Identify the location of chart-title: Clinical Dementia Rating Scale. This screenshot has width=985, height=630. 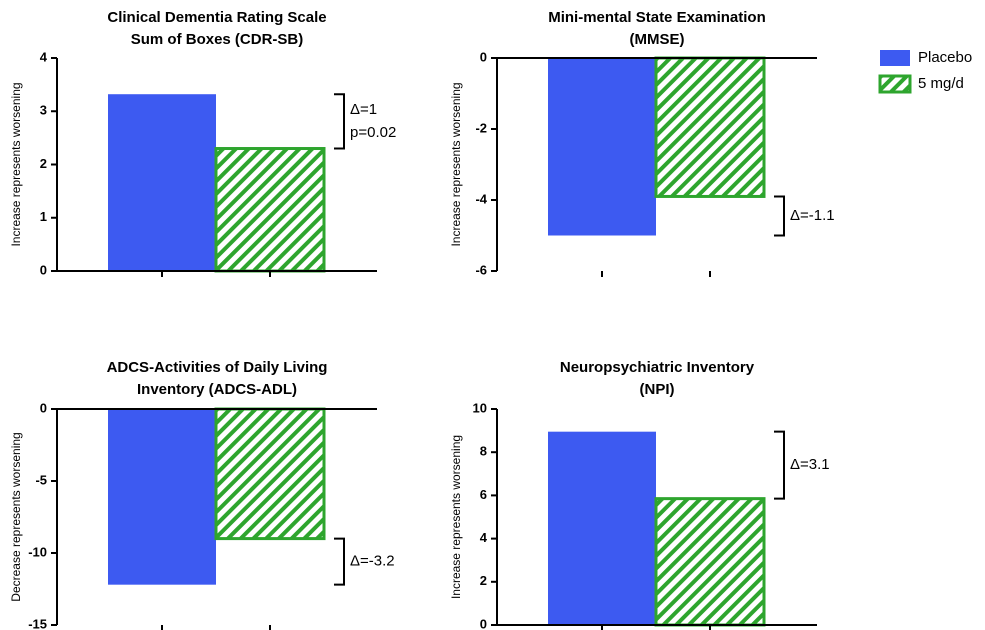
(216, 17).